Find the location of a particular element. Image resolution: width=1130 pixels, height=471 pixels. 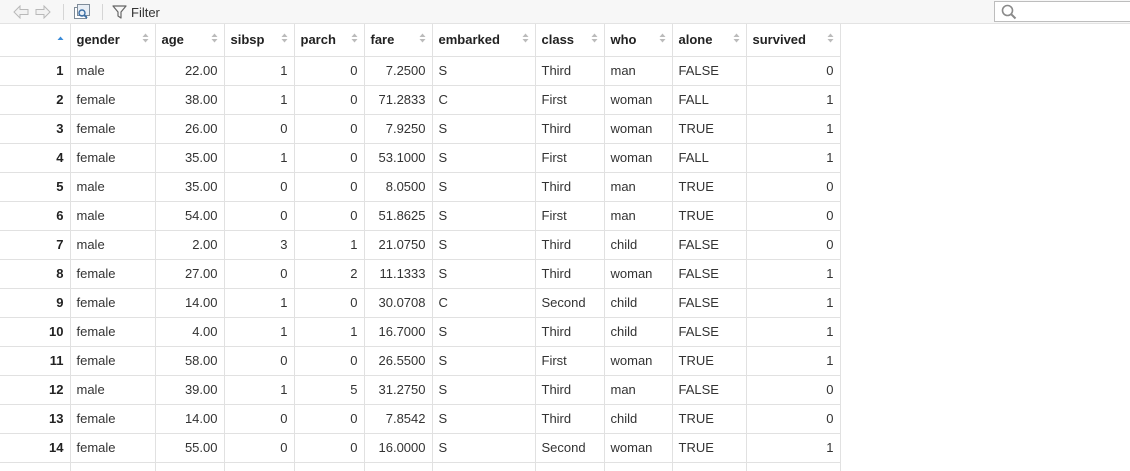

search-field is located at coordinates (1062, 11).